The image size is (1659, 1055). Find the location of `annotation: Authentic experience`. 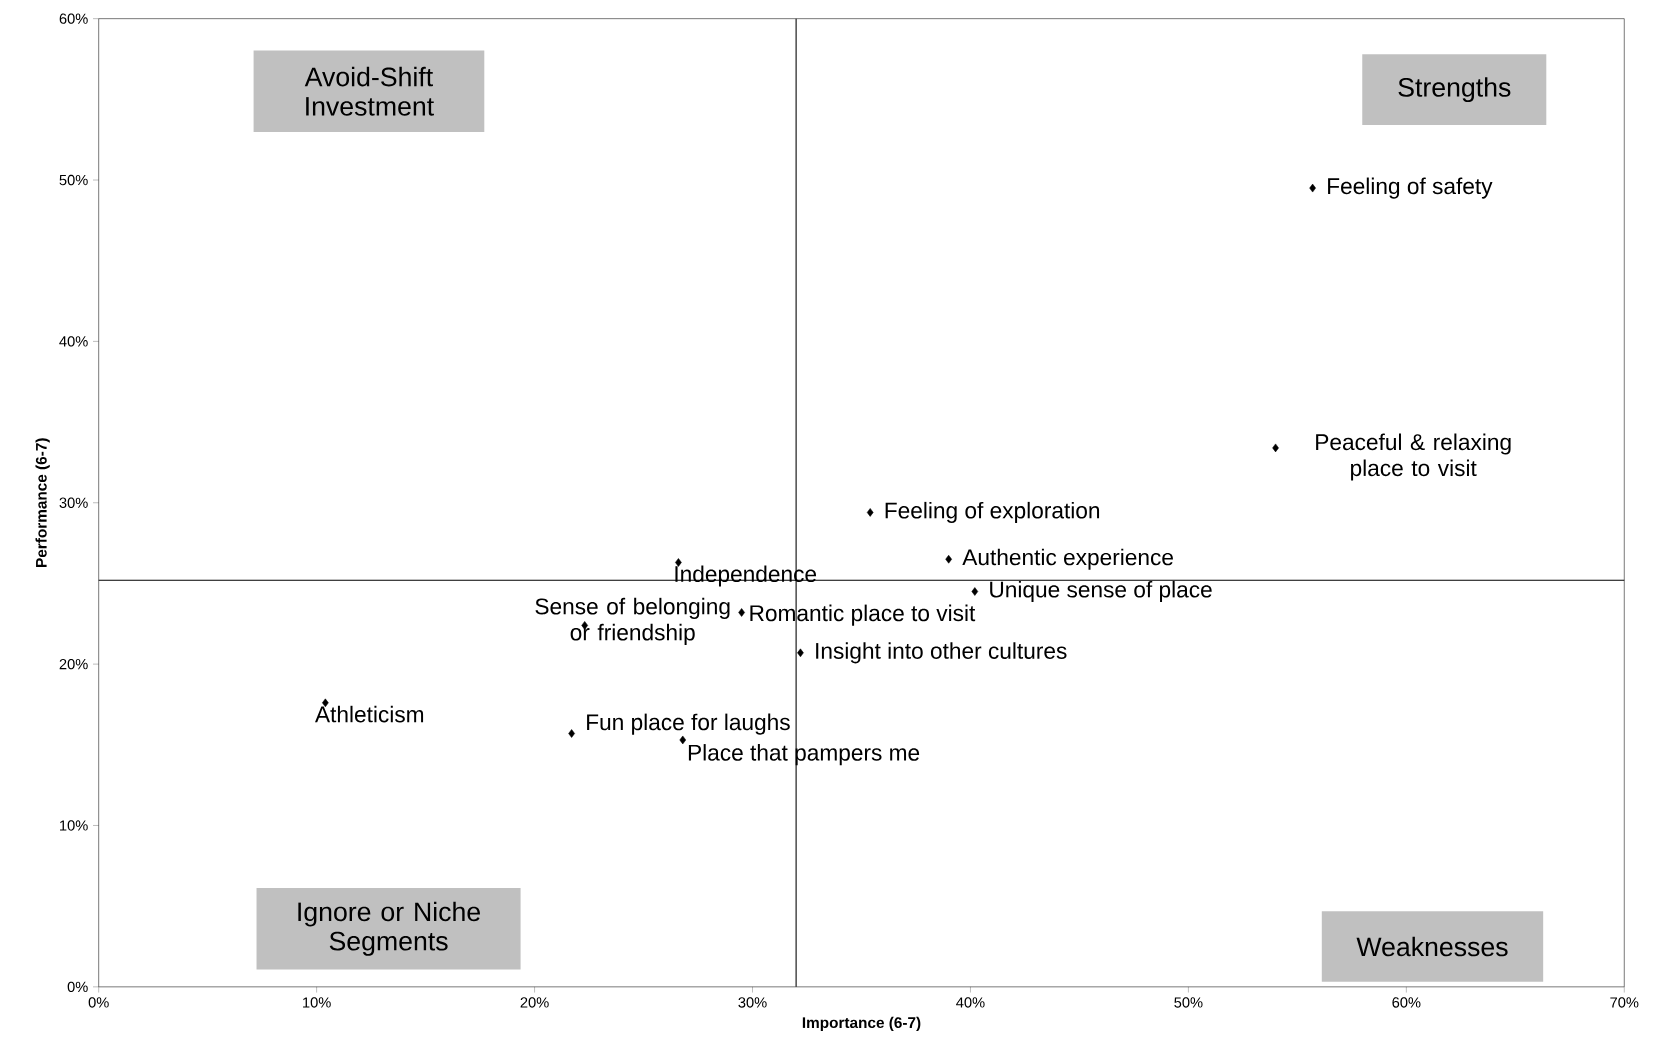

annotation: Authentic experience is located at coordinates (1067, 559).